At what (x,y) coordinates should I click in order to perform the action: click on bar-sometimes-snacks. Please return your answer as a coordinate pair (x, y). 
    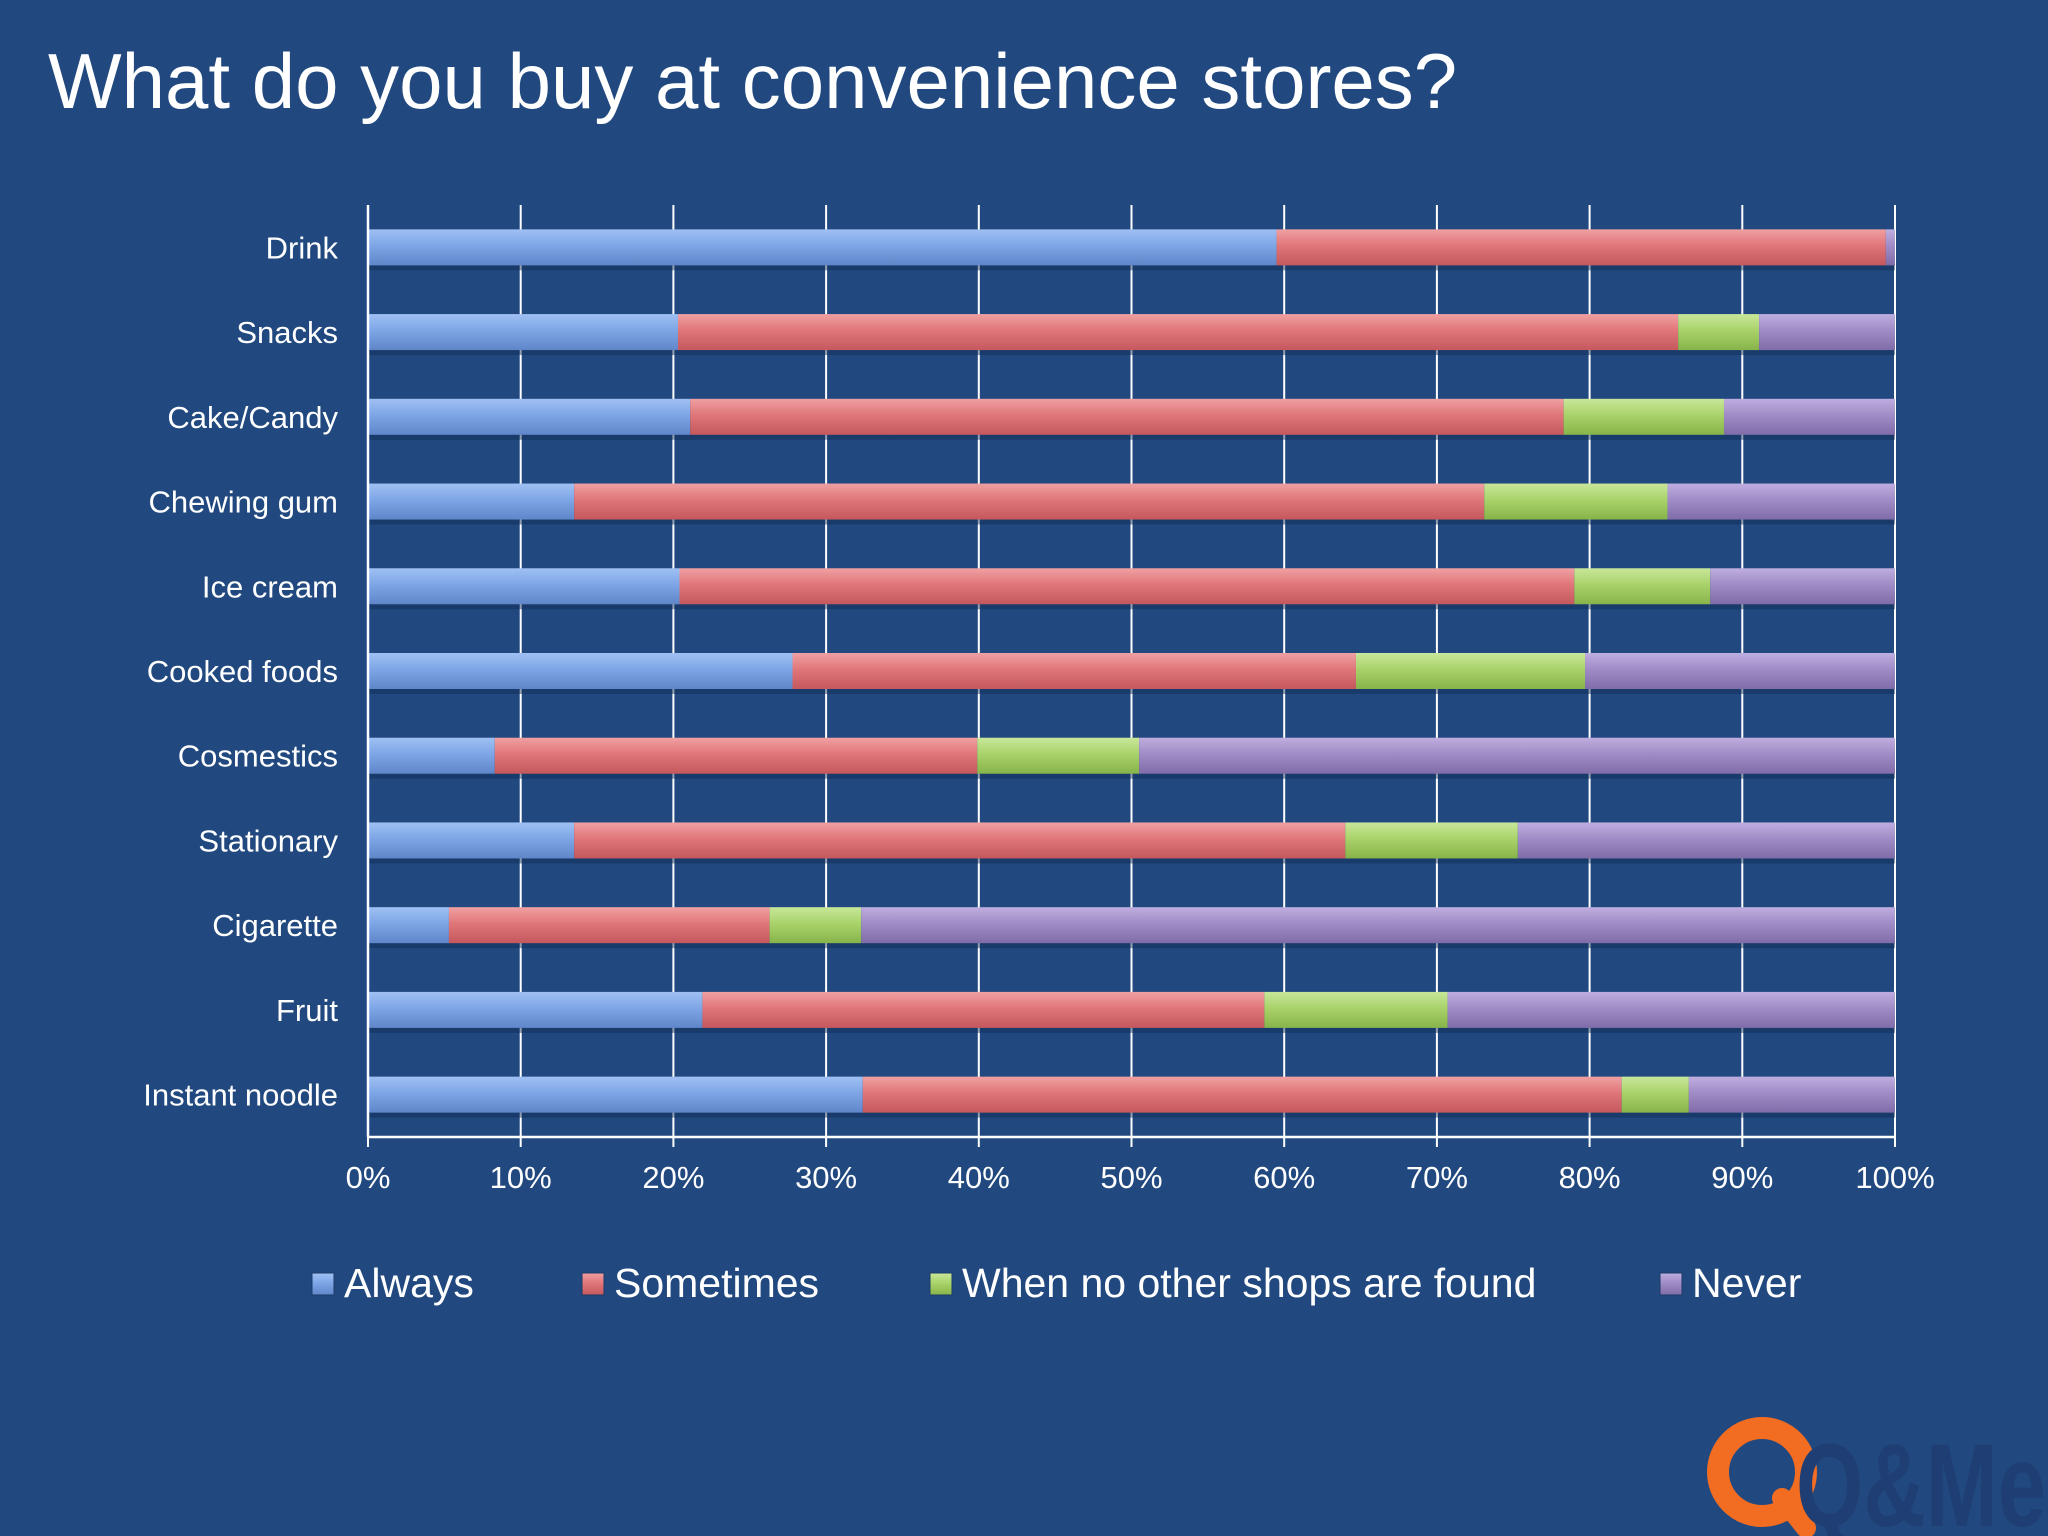
    Looking at the image, I should click on (1178, 332).